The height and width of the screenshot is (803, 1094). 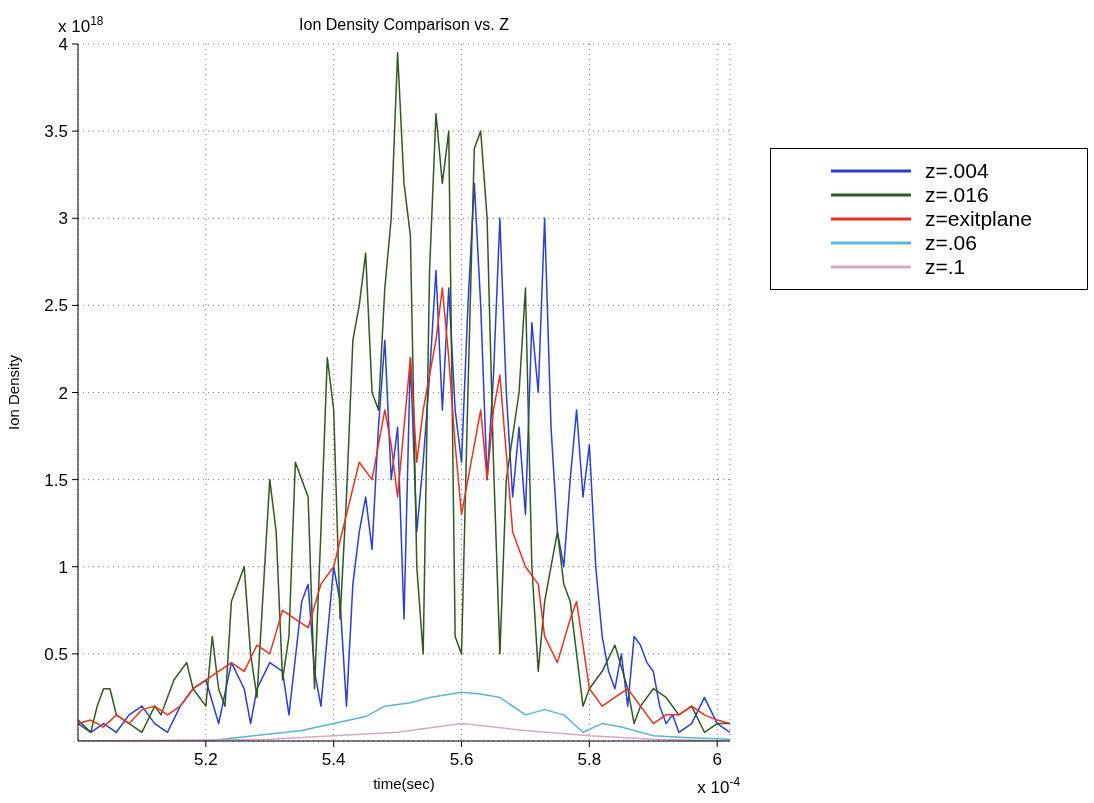 I want to click on x-tick-label: 5.6, so click(x=461, y=760).